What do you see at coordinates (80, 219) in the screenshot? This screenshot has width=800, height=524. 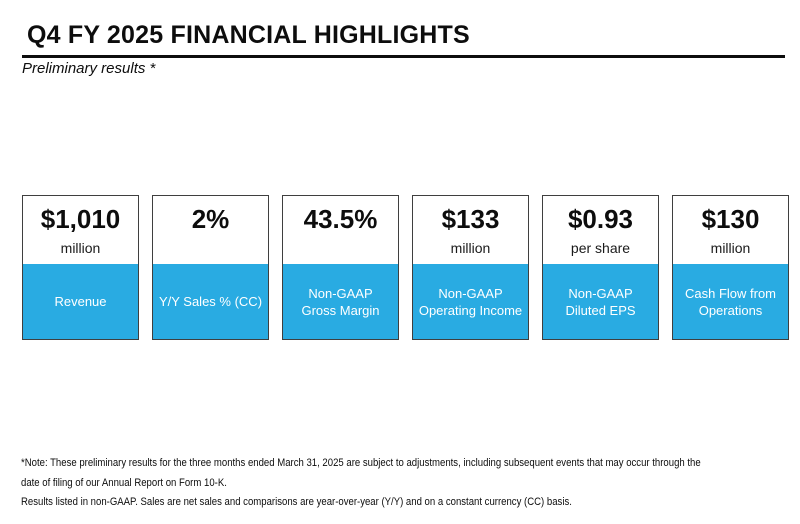 I see `kpi-value: $1,010` at bounding box center [80, 219].